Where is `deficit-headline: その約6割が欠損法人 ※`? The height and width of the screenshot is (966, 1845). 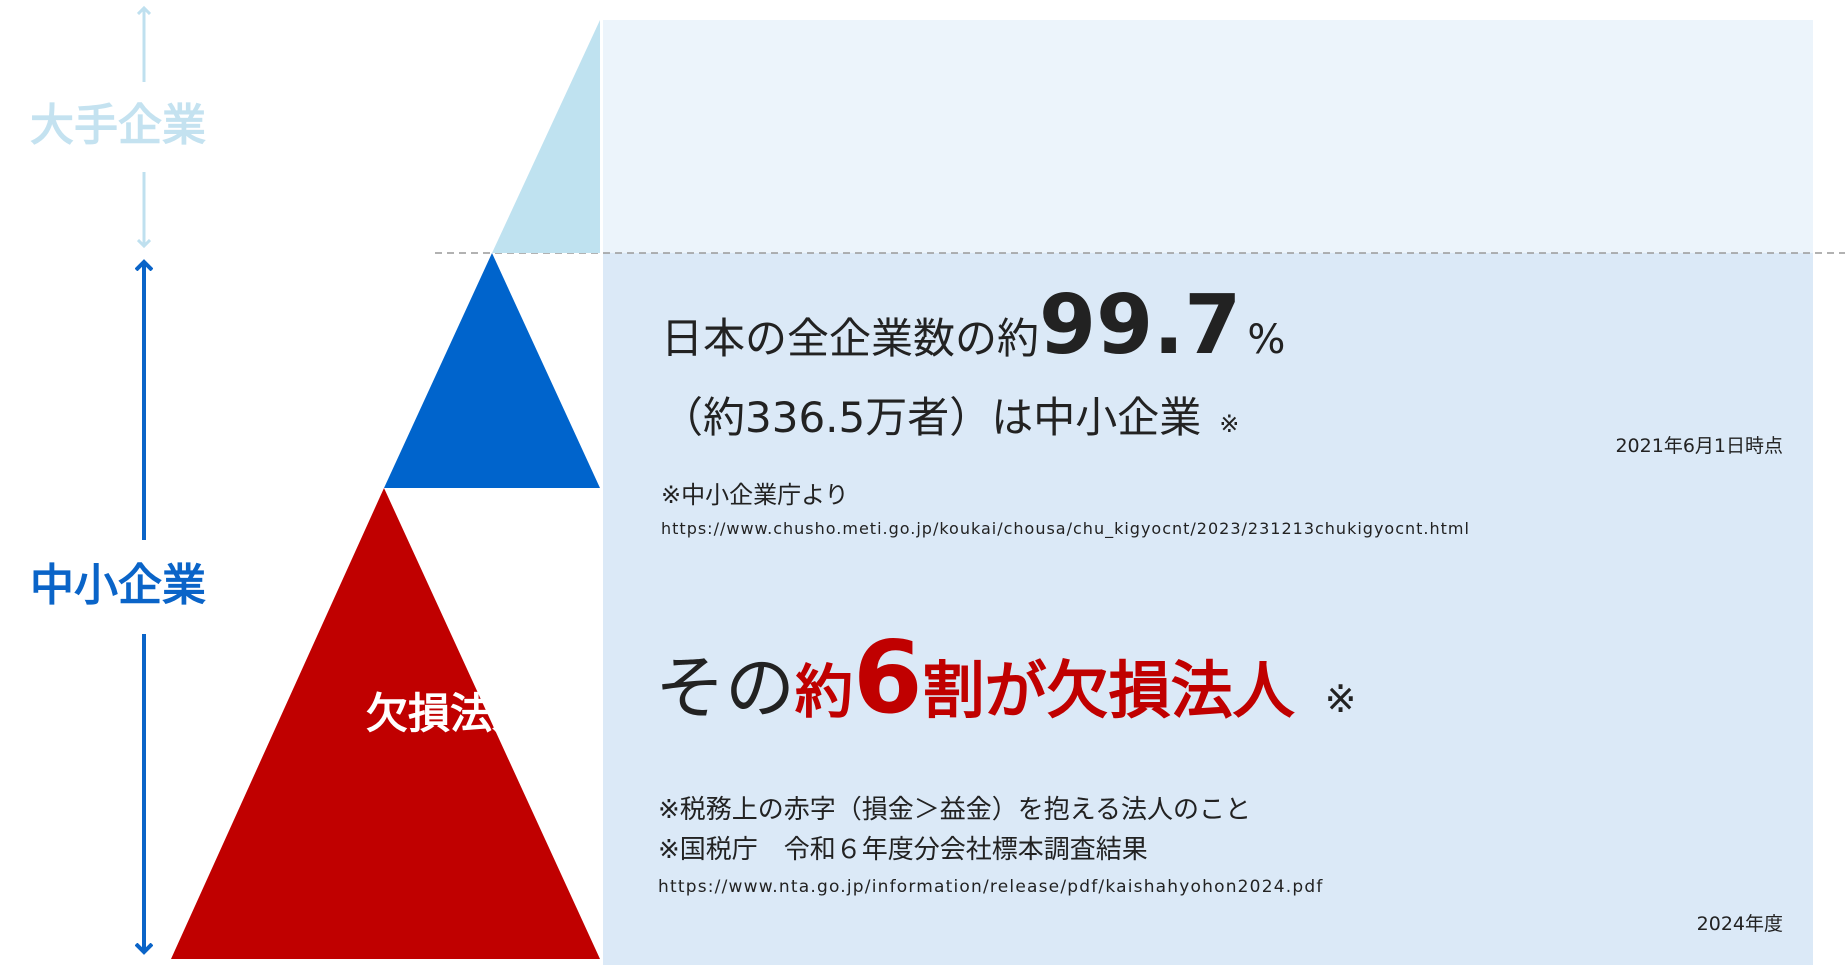
deficit-headline: その約6割が欠損法人 ※ is located at coordinates (1005, 677).